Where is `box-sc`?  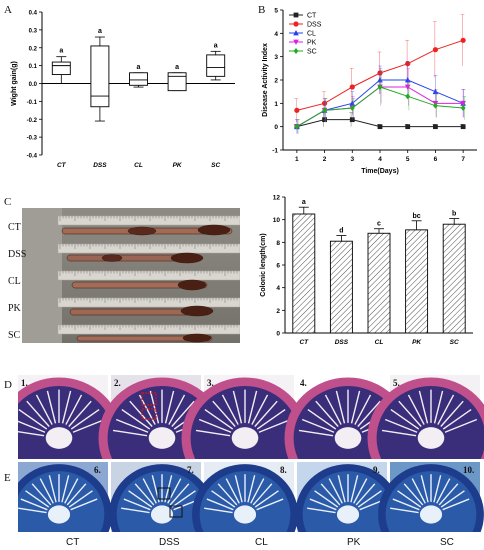 box-sc is located at coordinates (216, 65).